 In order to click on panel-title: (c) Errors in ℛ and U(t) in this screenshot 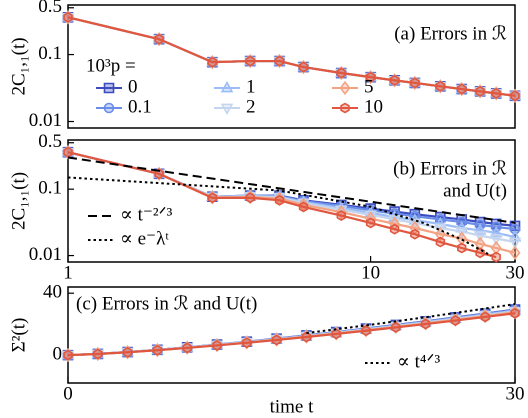, I will do `click(166, 303)`.